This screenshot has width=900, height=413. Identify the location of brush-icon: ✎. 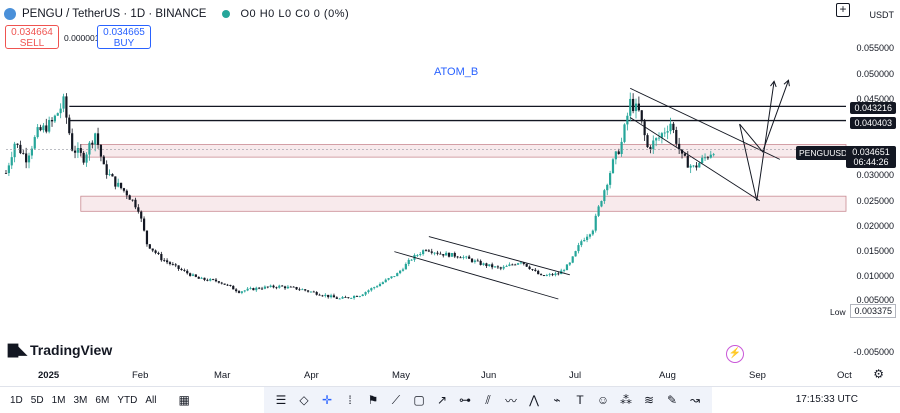
(672, 400).